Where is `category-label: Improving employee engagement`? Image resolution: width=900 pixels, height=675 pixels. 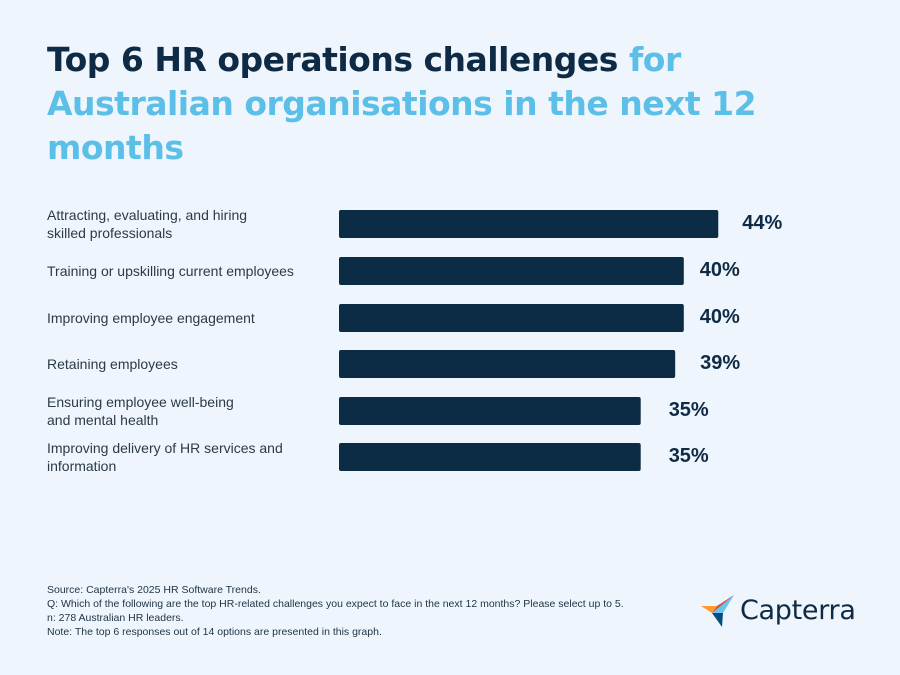 category-label: Improving employee engagement is located at coordinates (151, 318).